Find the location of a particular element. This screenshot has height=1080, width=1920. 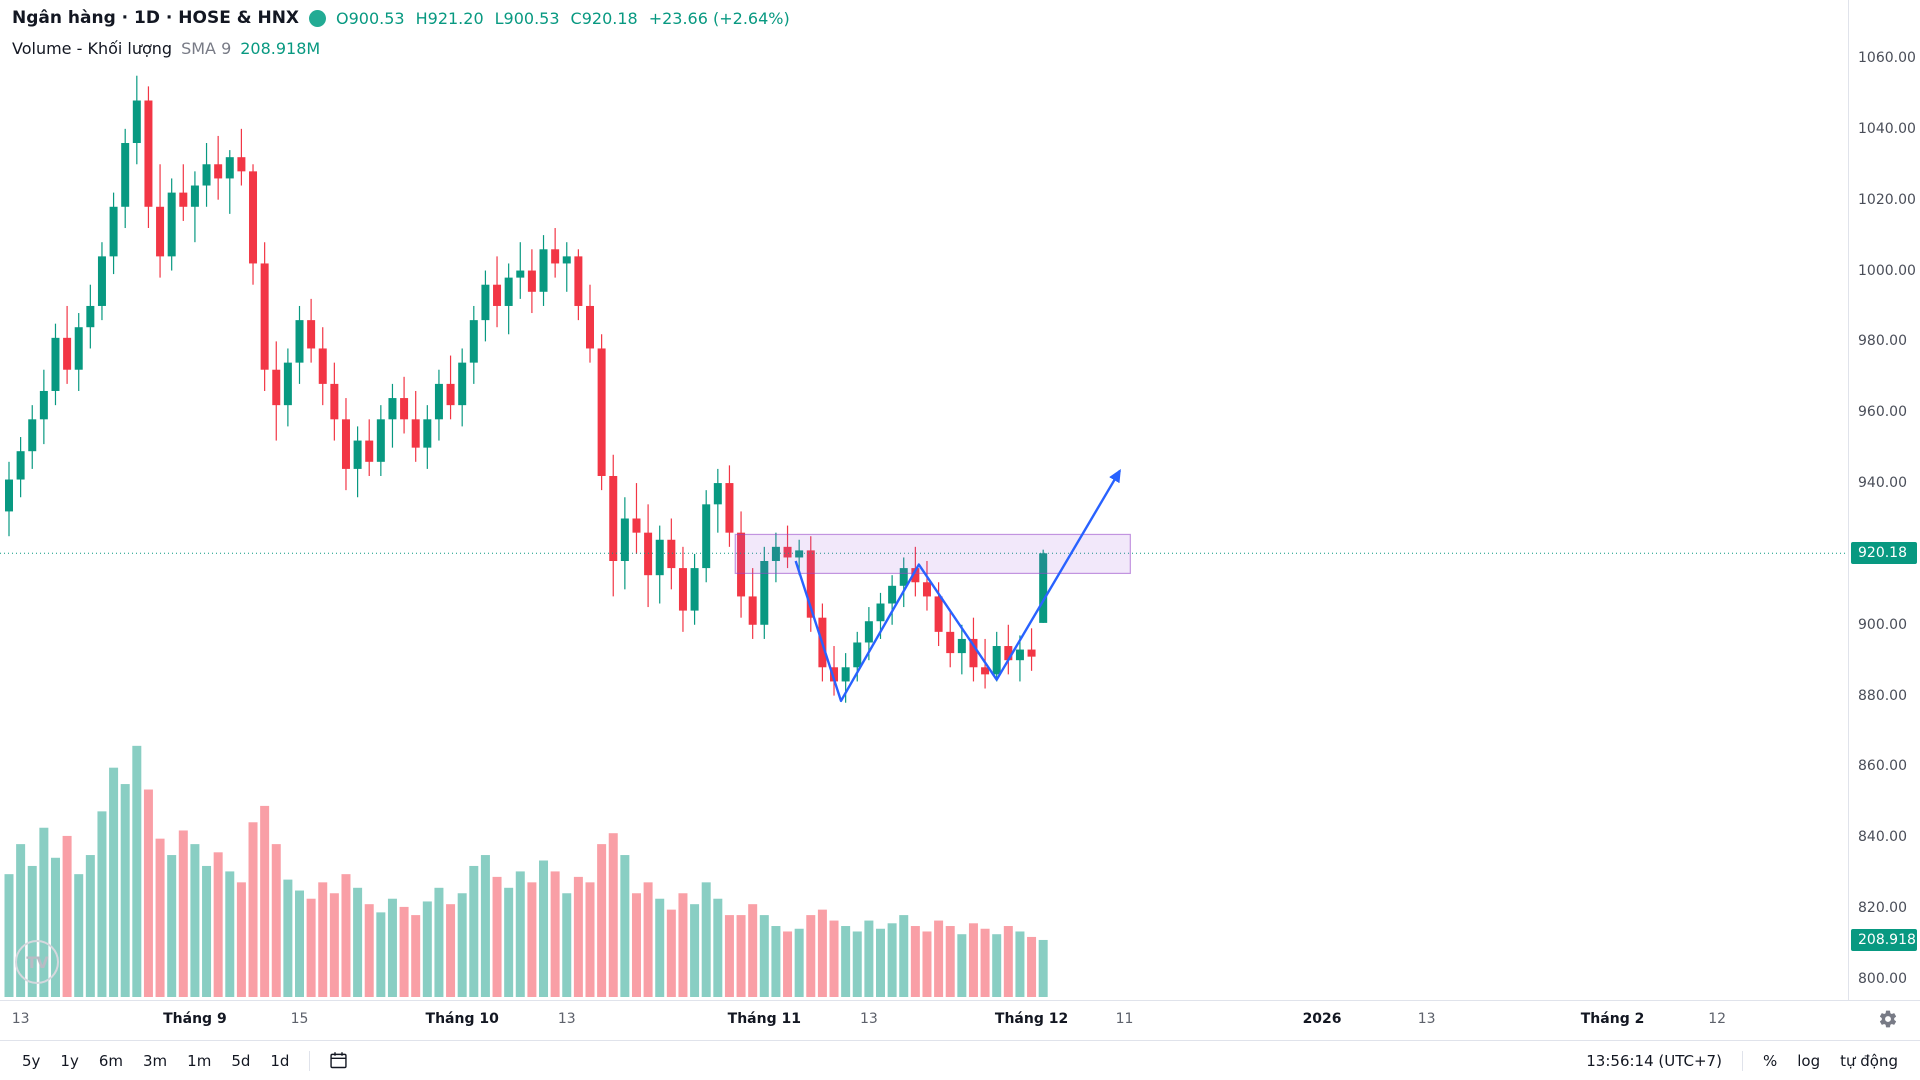

price-tick: 1020.00 is located at coordinates (1887, 199).